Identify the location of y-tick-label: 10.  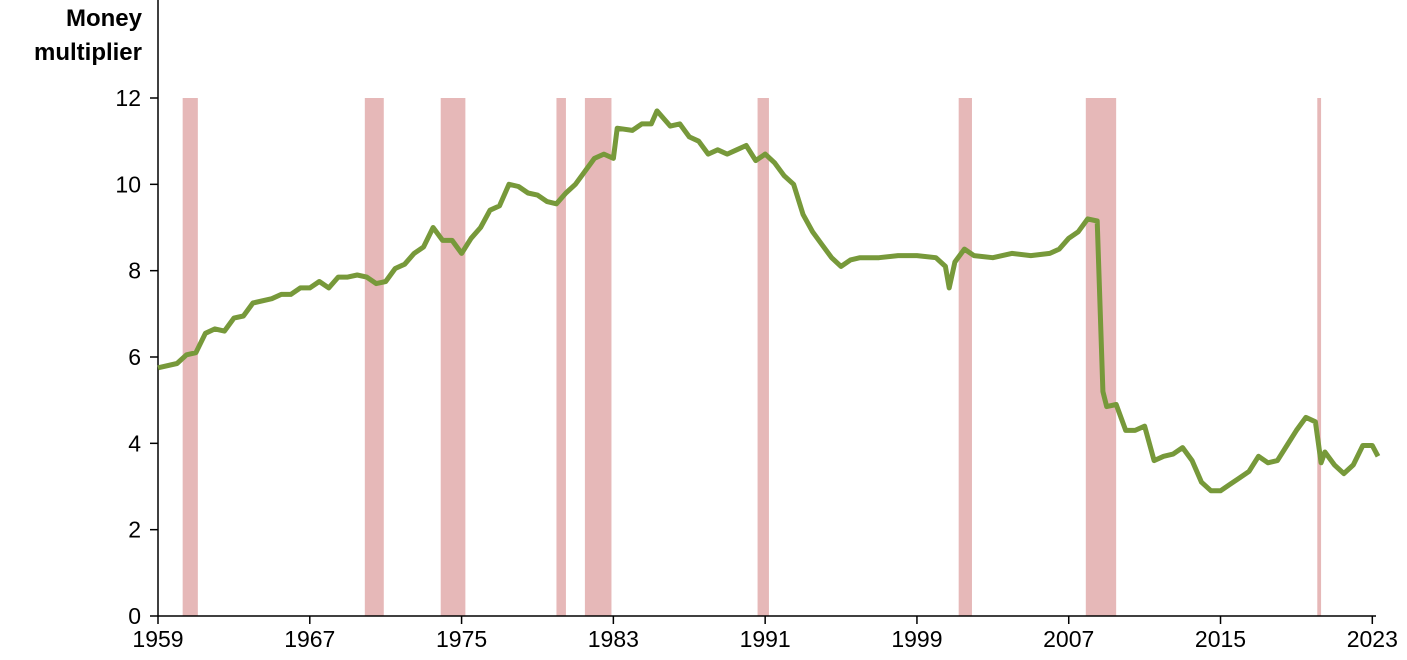
(128, 184).